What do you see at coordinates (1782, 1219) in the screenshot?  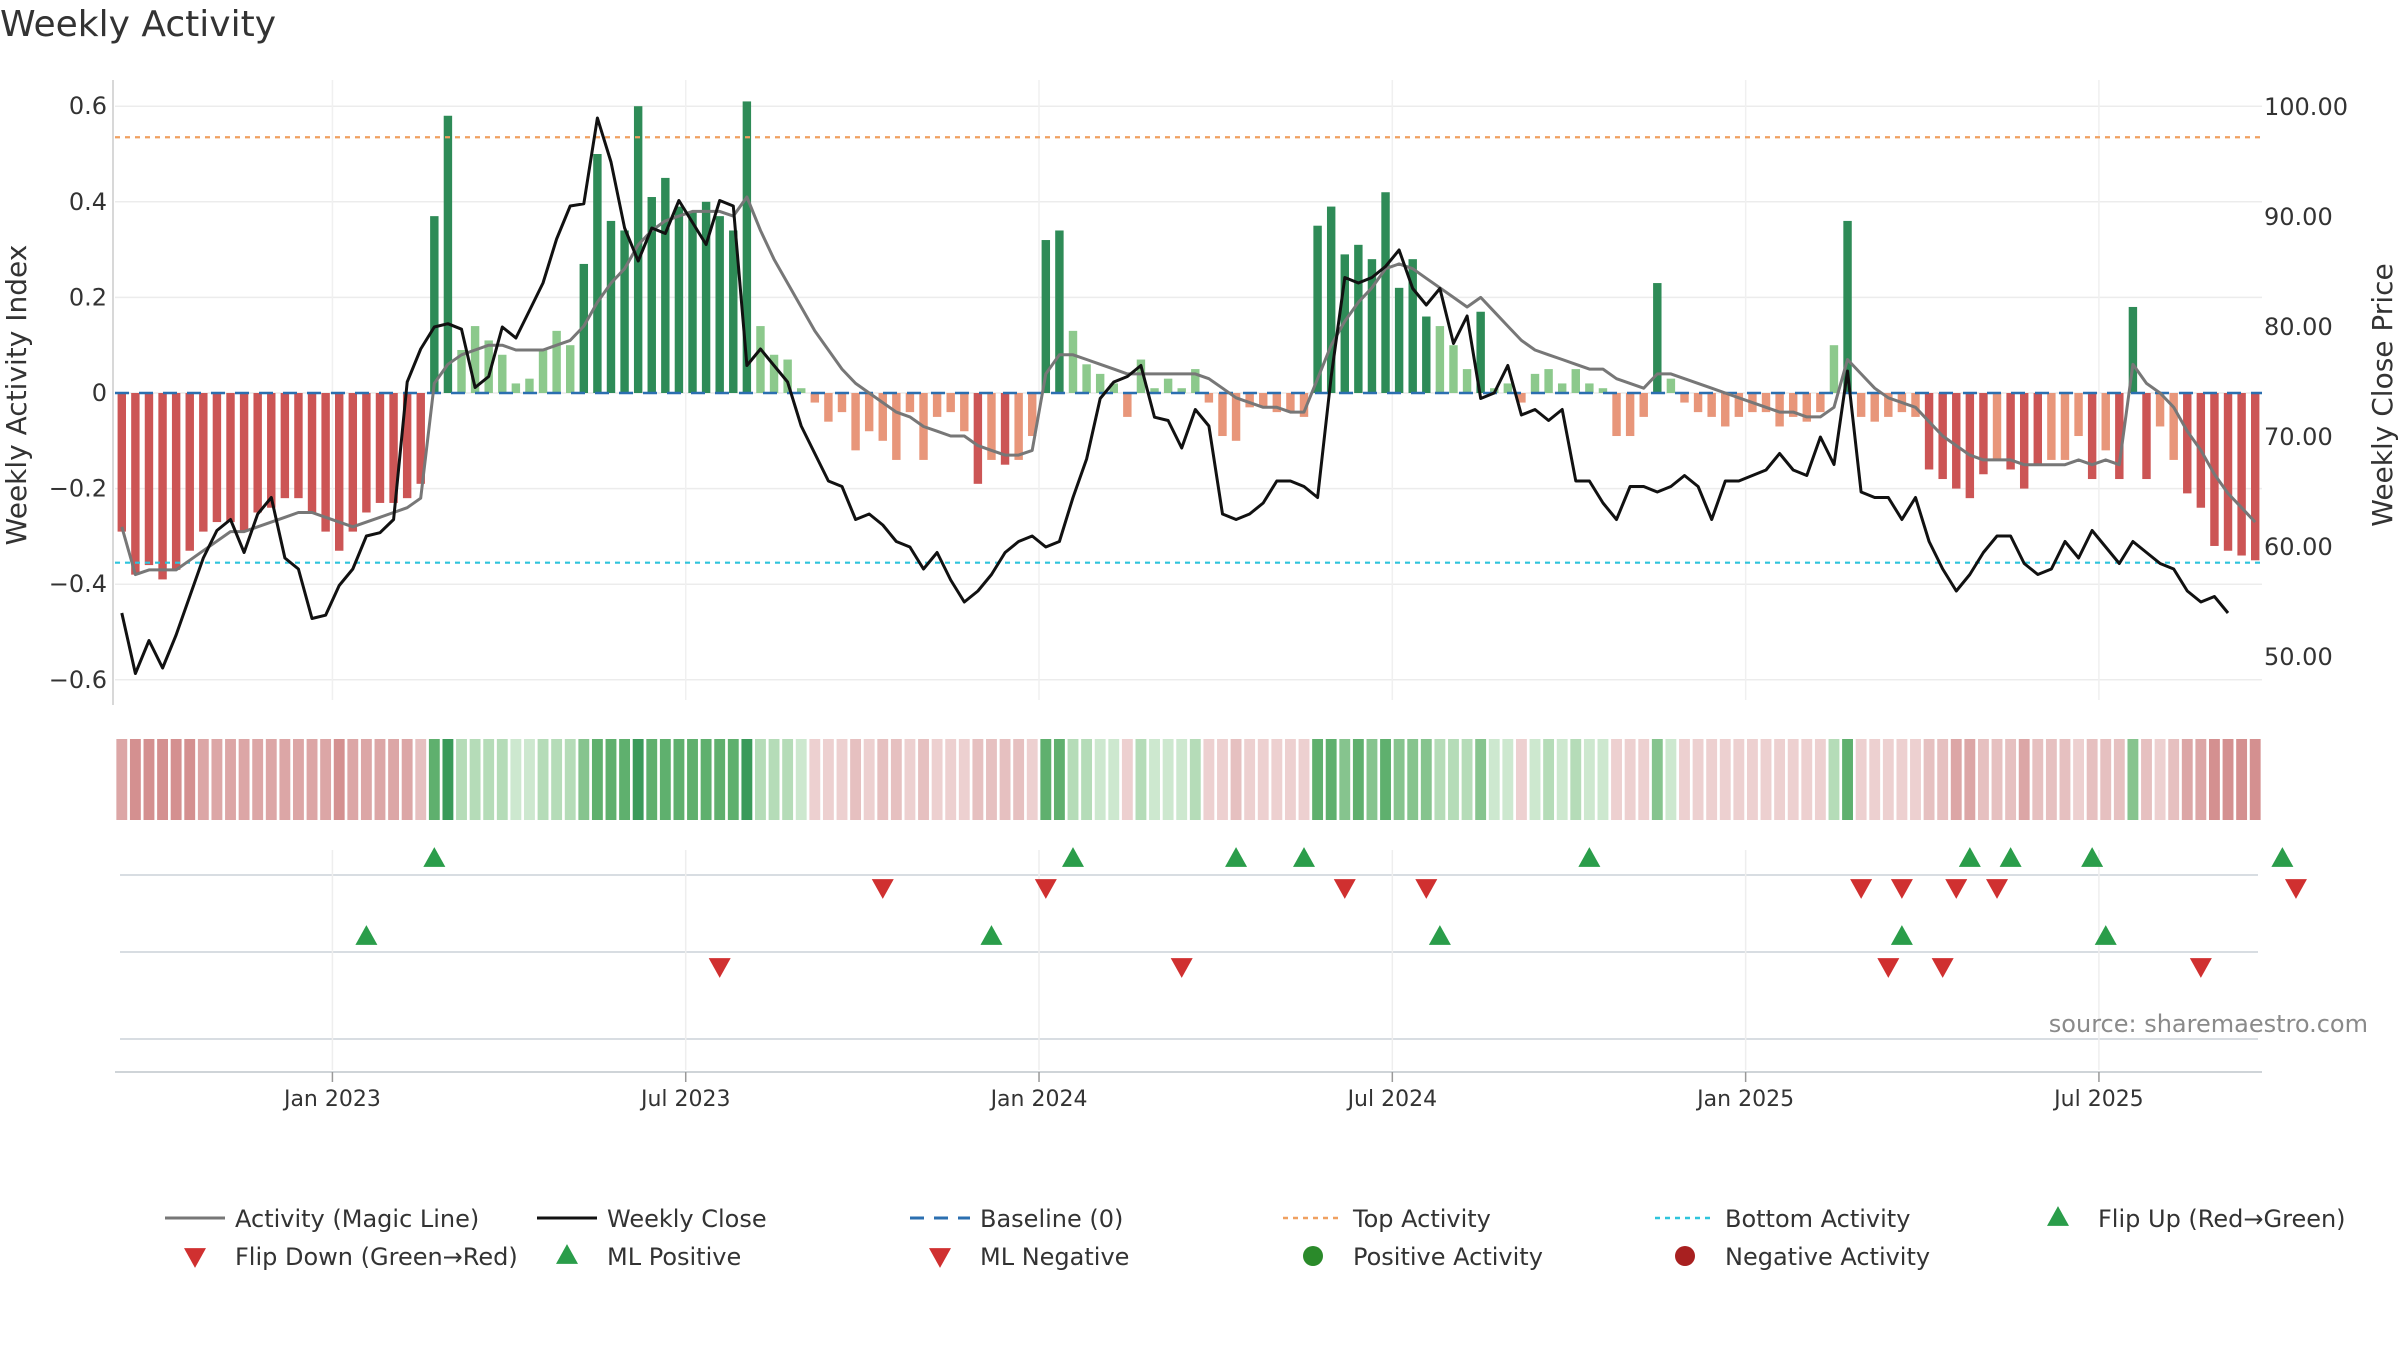 I see `legend-item: Bottom Activity` at bounding box center [1782, 1219].